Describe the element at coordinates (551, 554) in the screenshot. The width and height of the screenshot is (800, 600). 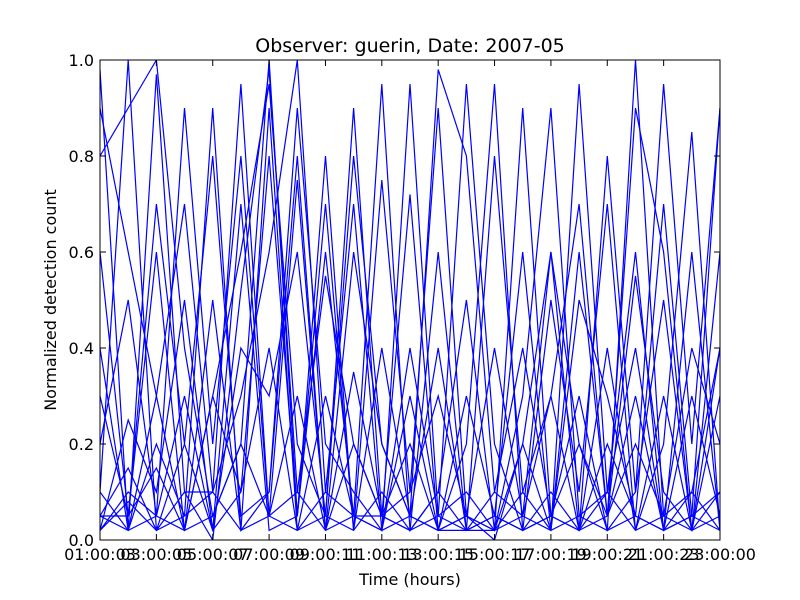
I see `x-tick-label: 17:00:19` at that location.